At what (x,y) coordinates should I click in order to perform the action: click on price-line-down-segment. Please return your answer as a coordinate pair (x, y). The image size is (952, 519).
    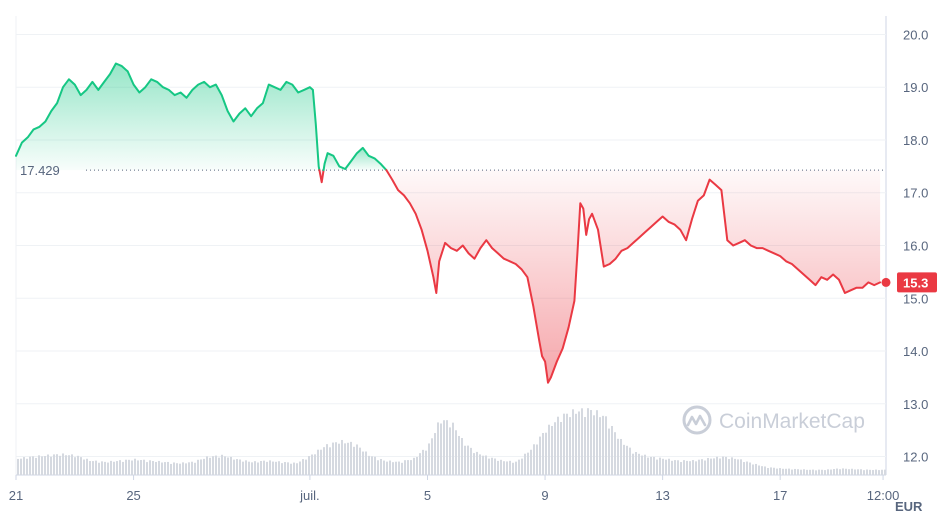
    Looking at the image, I should click on (321, 176).